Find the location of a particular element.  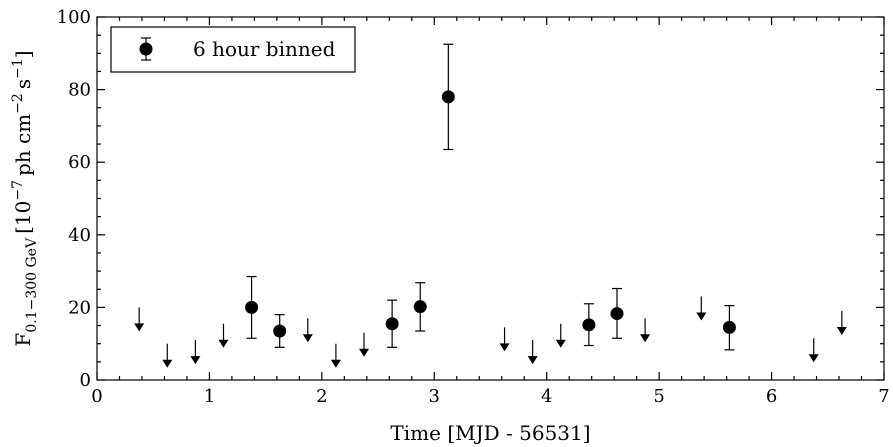

x-tick-label: 2 is located at coordinates (321, 396).